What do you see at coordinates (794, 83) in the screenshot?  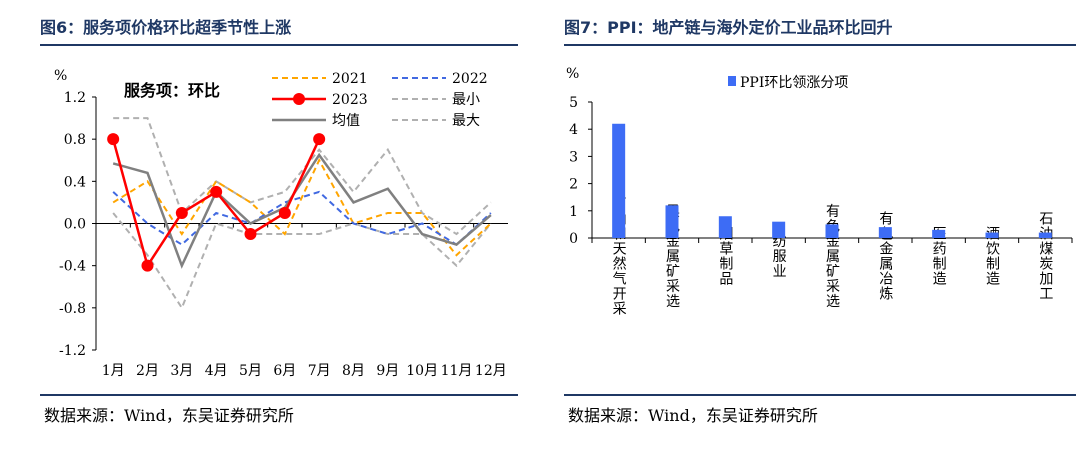 I see `legend-label: PPI环比领涨分项` at bounding box center [794, 83].